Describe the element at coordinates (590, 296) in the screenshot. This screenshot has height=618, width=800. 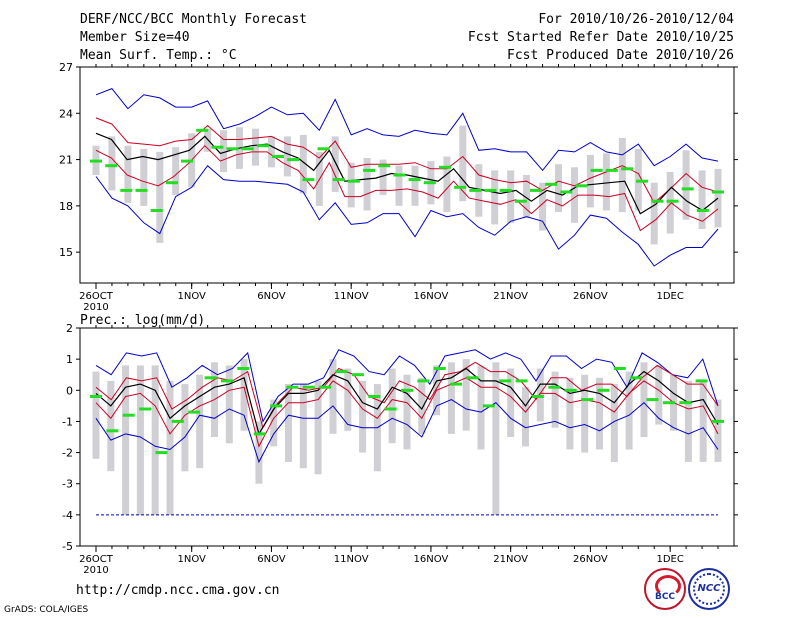
I see `temp-x-tick-label: 26NOV` at that location.